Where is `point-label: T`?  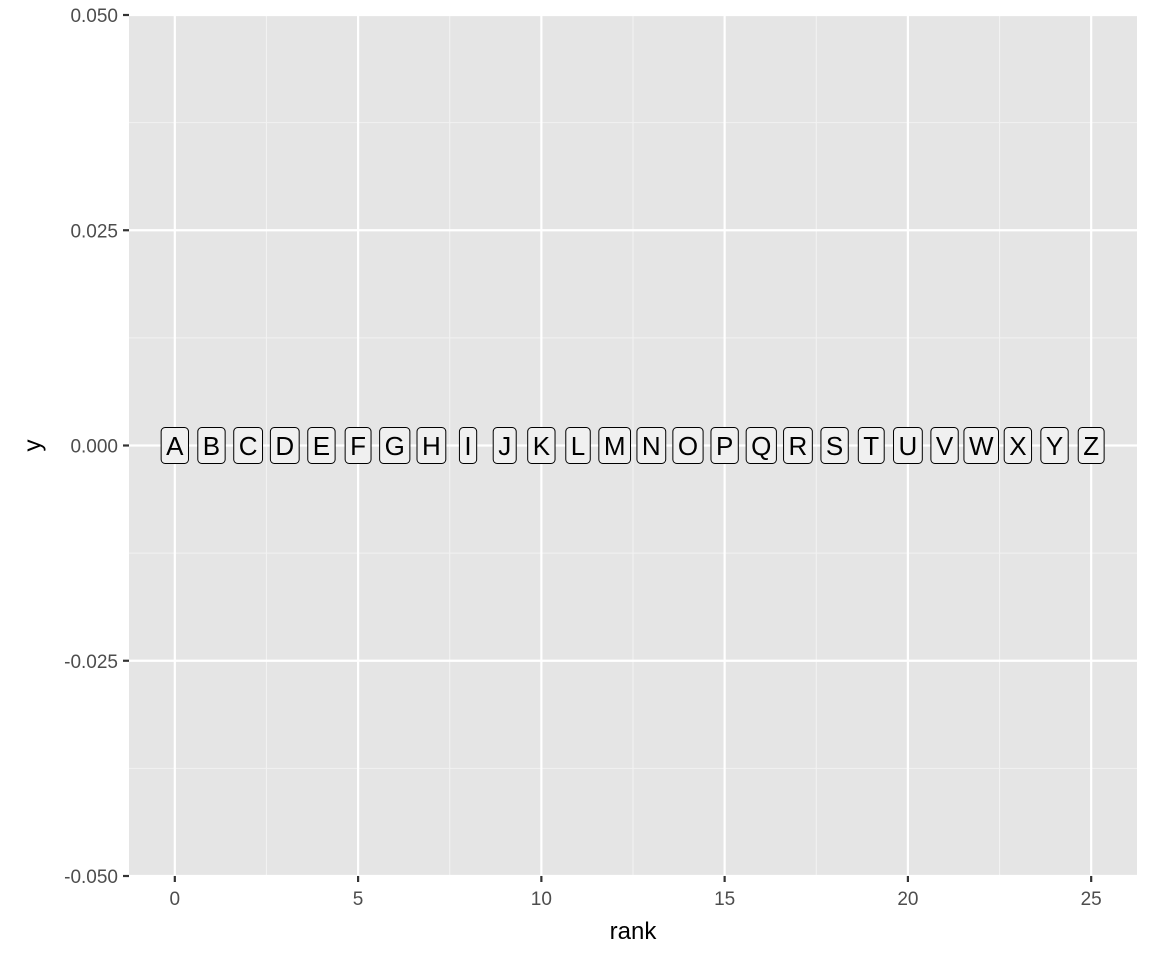 point-label: T is located at coordinates (871, 445).